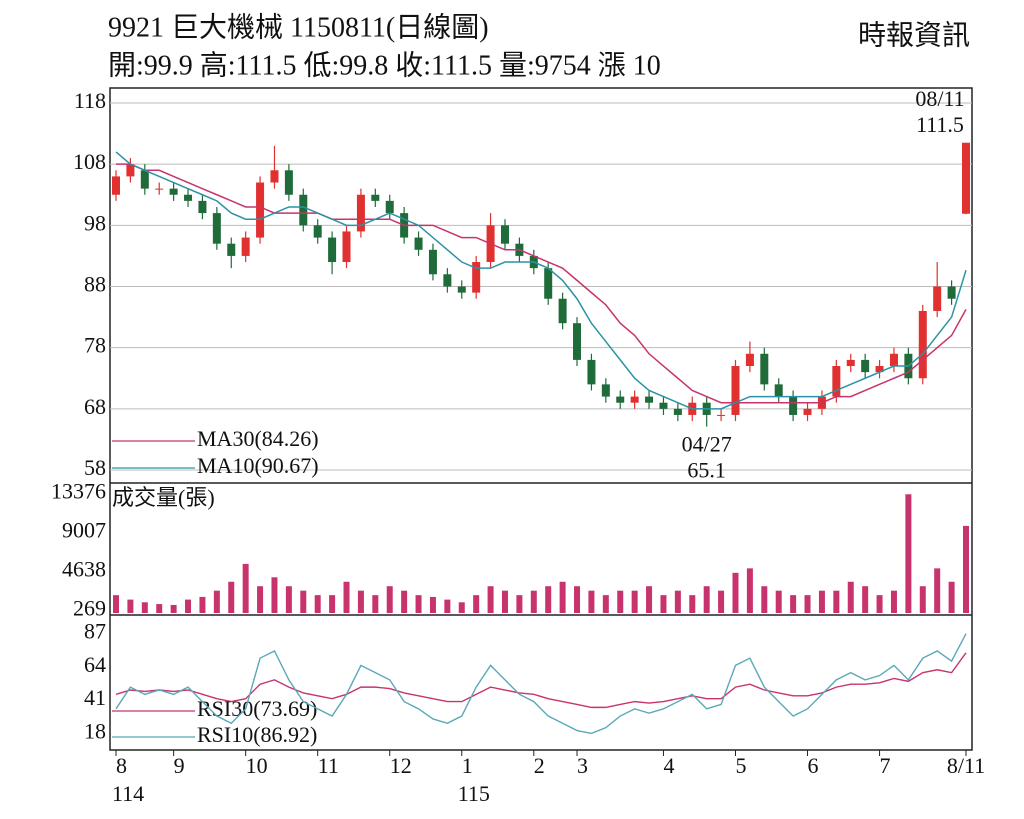 The width and height of the screenshot is (1024, 819). Describe the element at coordinates (885, 765) in the screenshot. I see `x-tick-label: 7` at that location.